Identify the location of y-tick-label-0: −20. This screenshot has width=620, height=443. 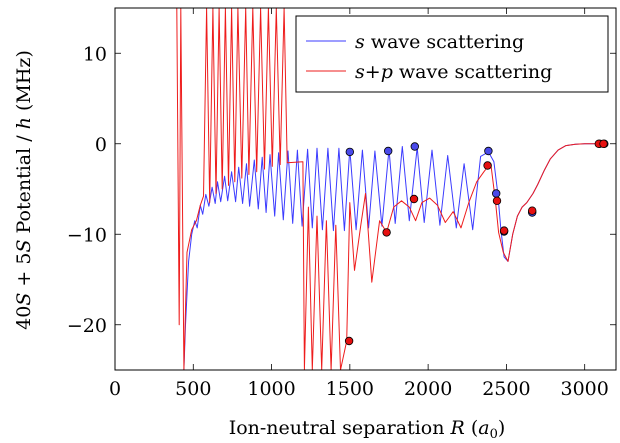
(87, 326).